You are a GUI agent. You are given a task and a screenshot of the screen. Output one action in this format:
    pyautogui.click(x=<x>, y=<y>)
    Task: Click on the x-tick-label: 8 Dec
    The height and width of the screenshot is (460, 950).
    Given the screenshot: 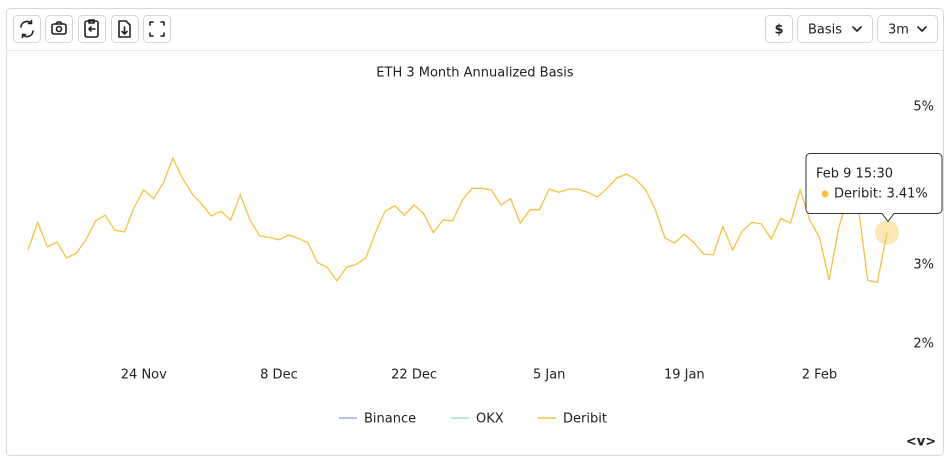 What is the action you would take?
    pyautogui.click(x=279, y=375)
    